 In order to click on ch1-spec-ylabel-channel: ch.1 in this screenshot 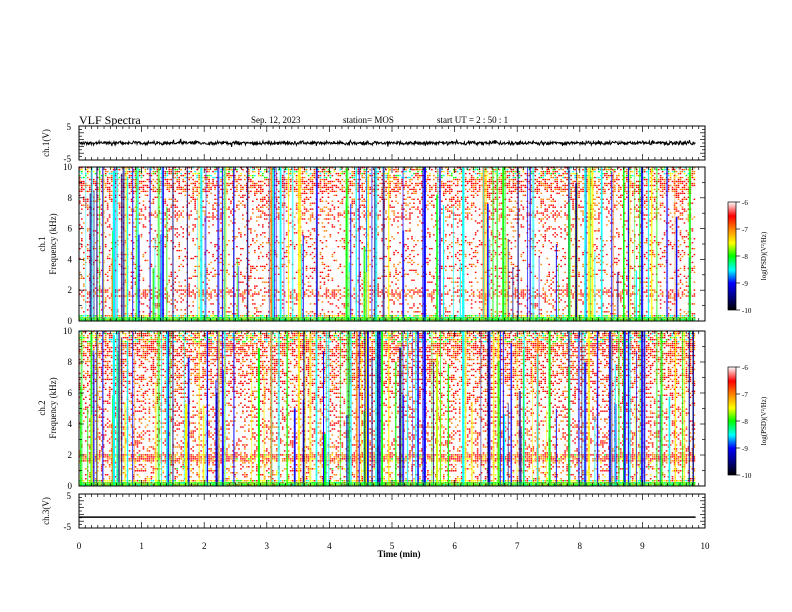, I will do `click(42, 243)`.